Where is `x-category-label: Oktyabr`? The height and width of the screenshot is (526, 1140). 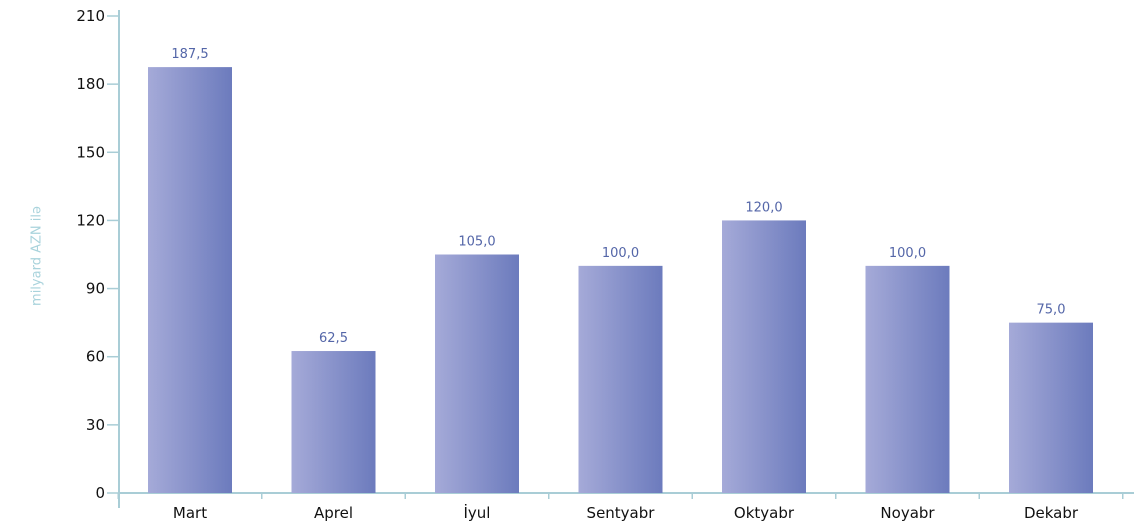
x-category-label: Oktyabr is located at coordinates (764, 513).